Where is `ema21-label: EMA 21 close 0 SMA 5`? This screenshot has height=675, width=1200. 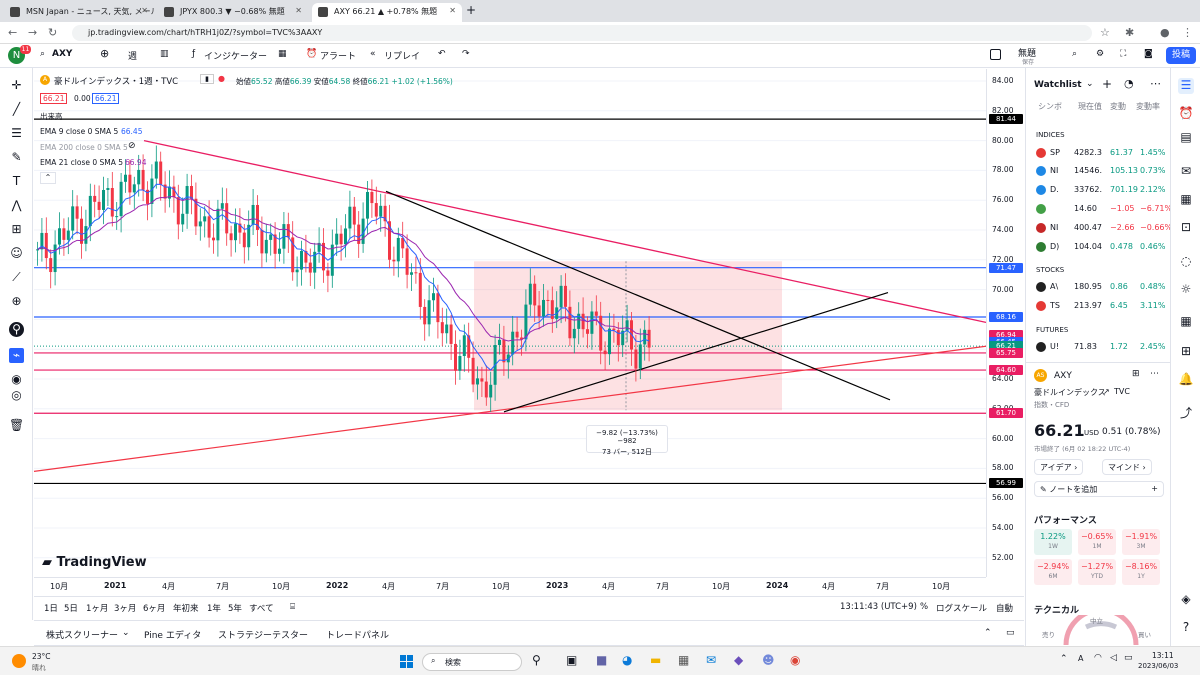 ema21-label: EMA 21 close 0 SMA 5 is located at coordinates (82, 162).